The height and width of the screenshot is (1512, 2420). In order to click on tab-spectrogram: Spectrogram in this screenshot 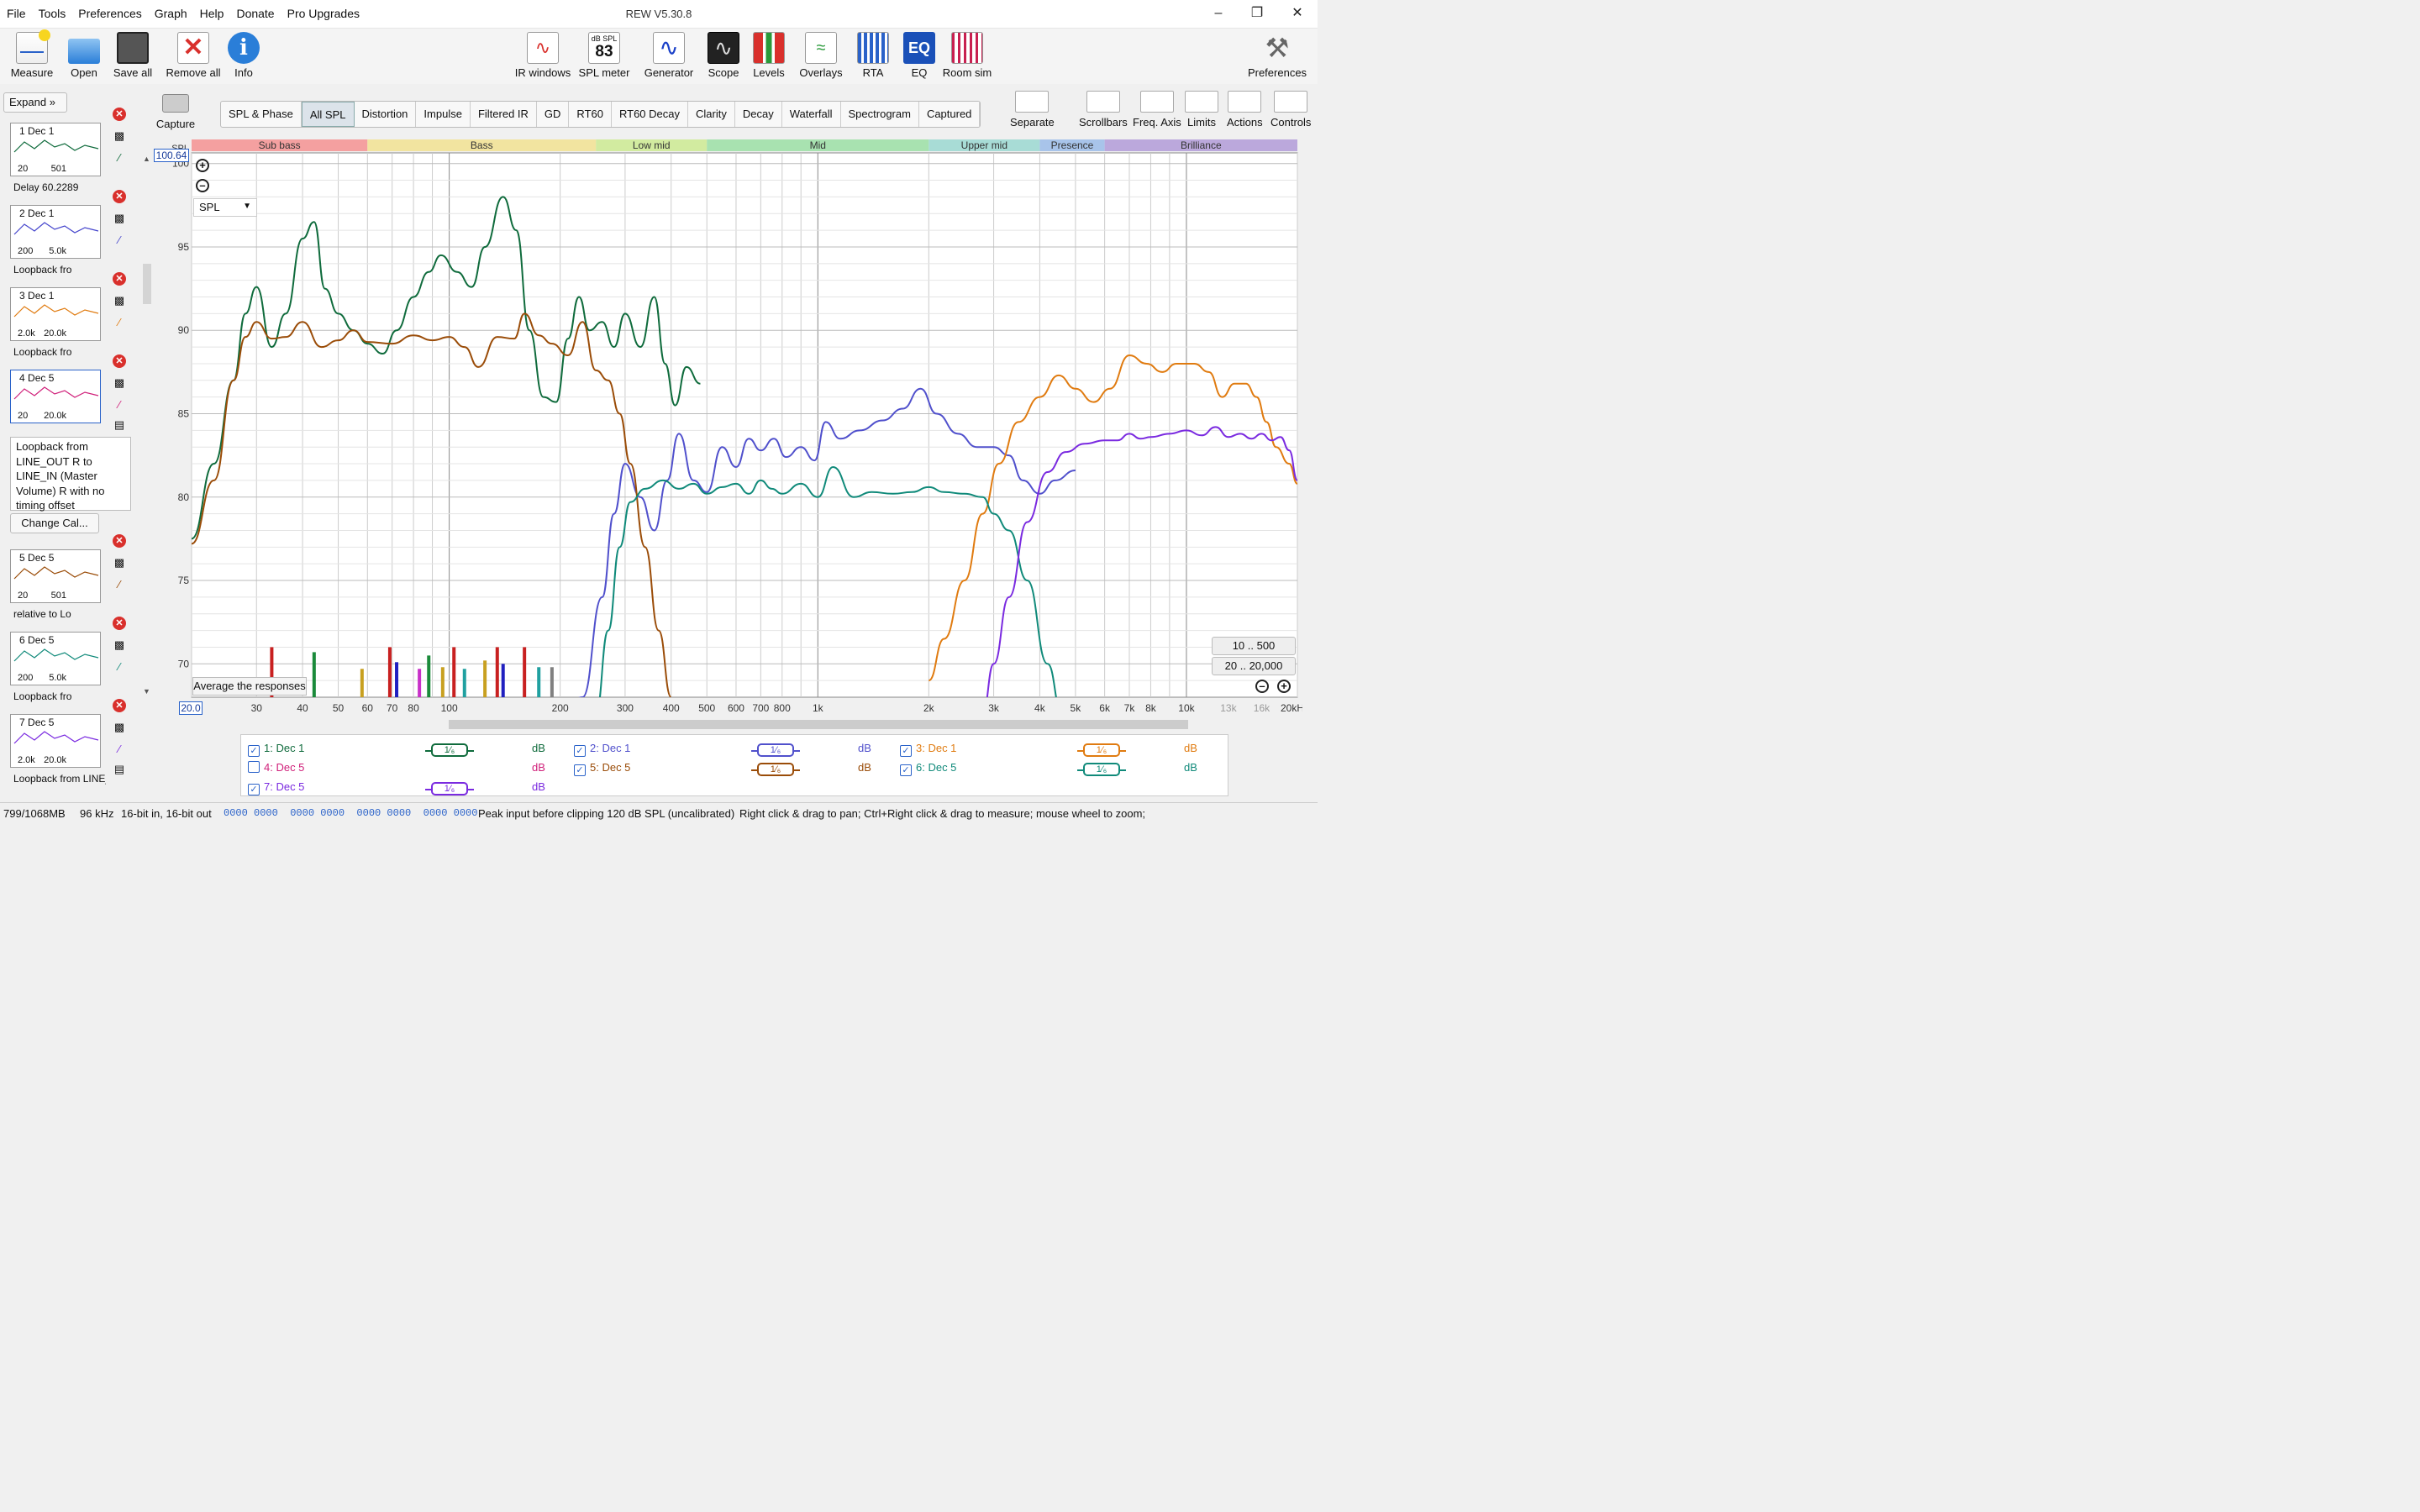, I will do `click(880, 114)`.